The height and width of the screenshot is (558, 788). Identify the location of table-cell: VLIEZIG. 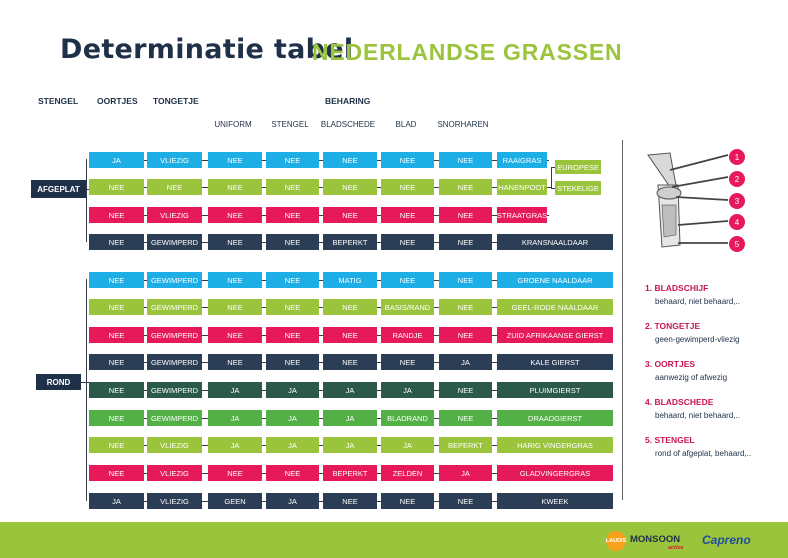
(174, 473).